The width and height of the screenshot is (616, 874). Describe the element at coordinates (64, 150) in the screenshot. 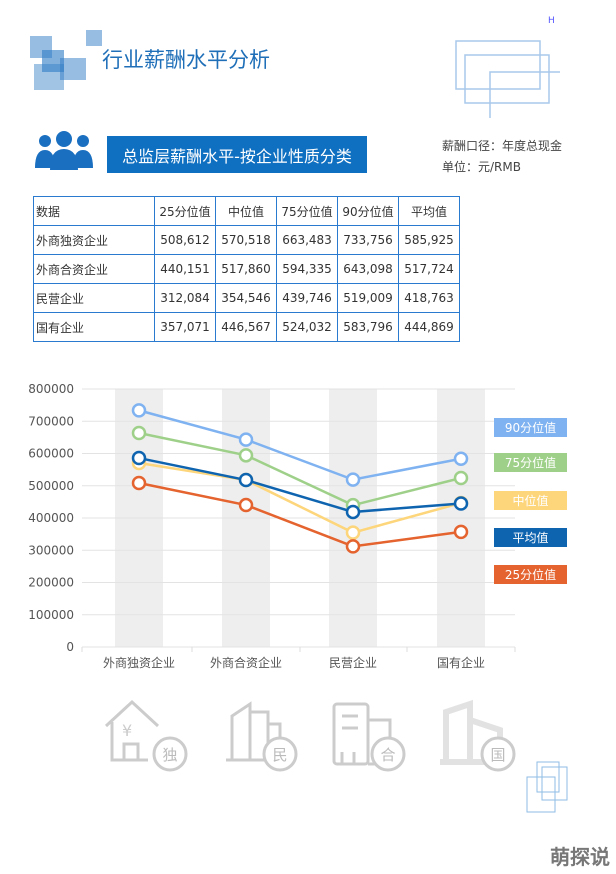

I see `users-icon` at that location.